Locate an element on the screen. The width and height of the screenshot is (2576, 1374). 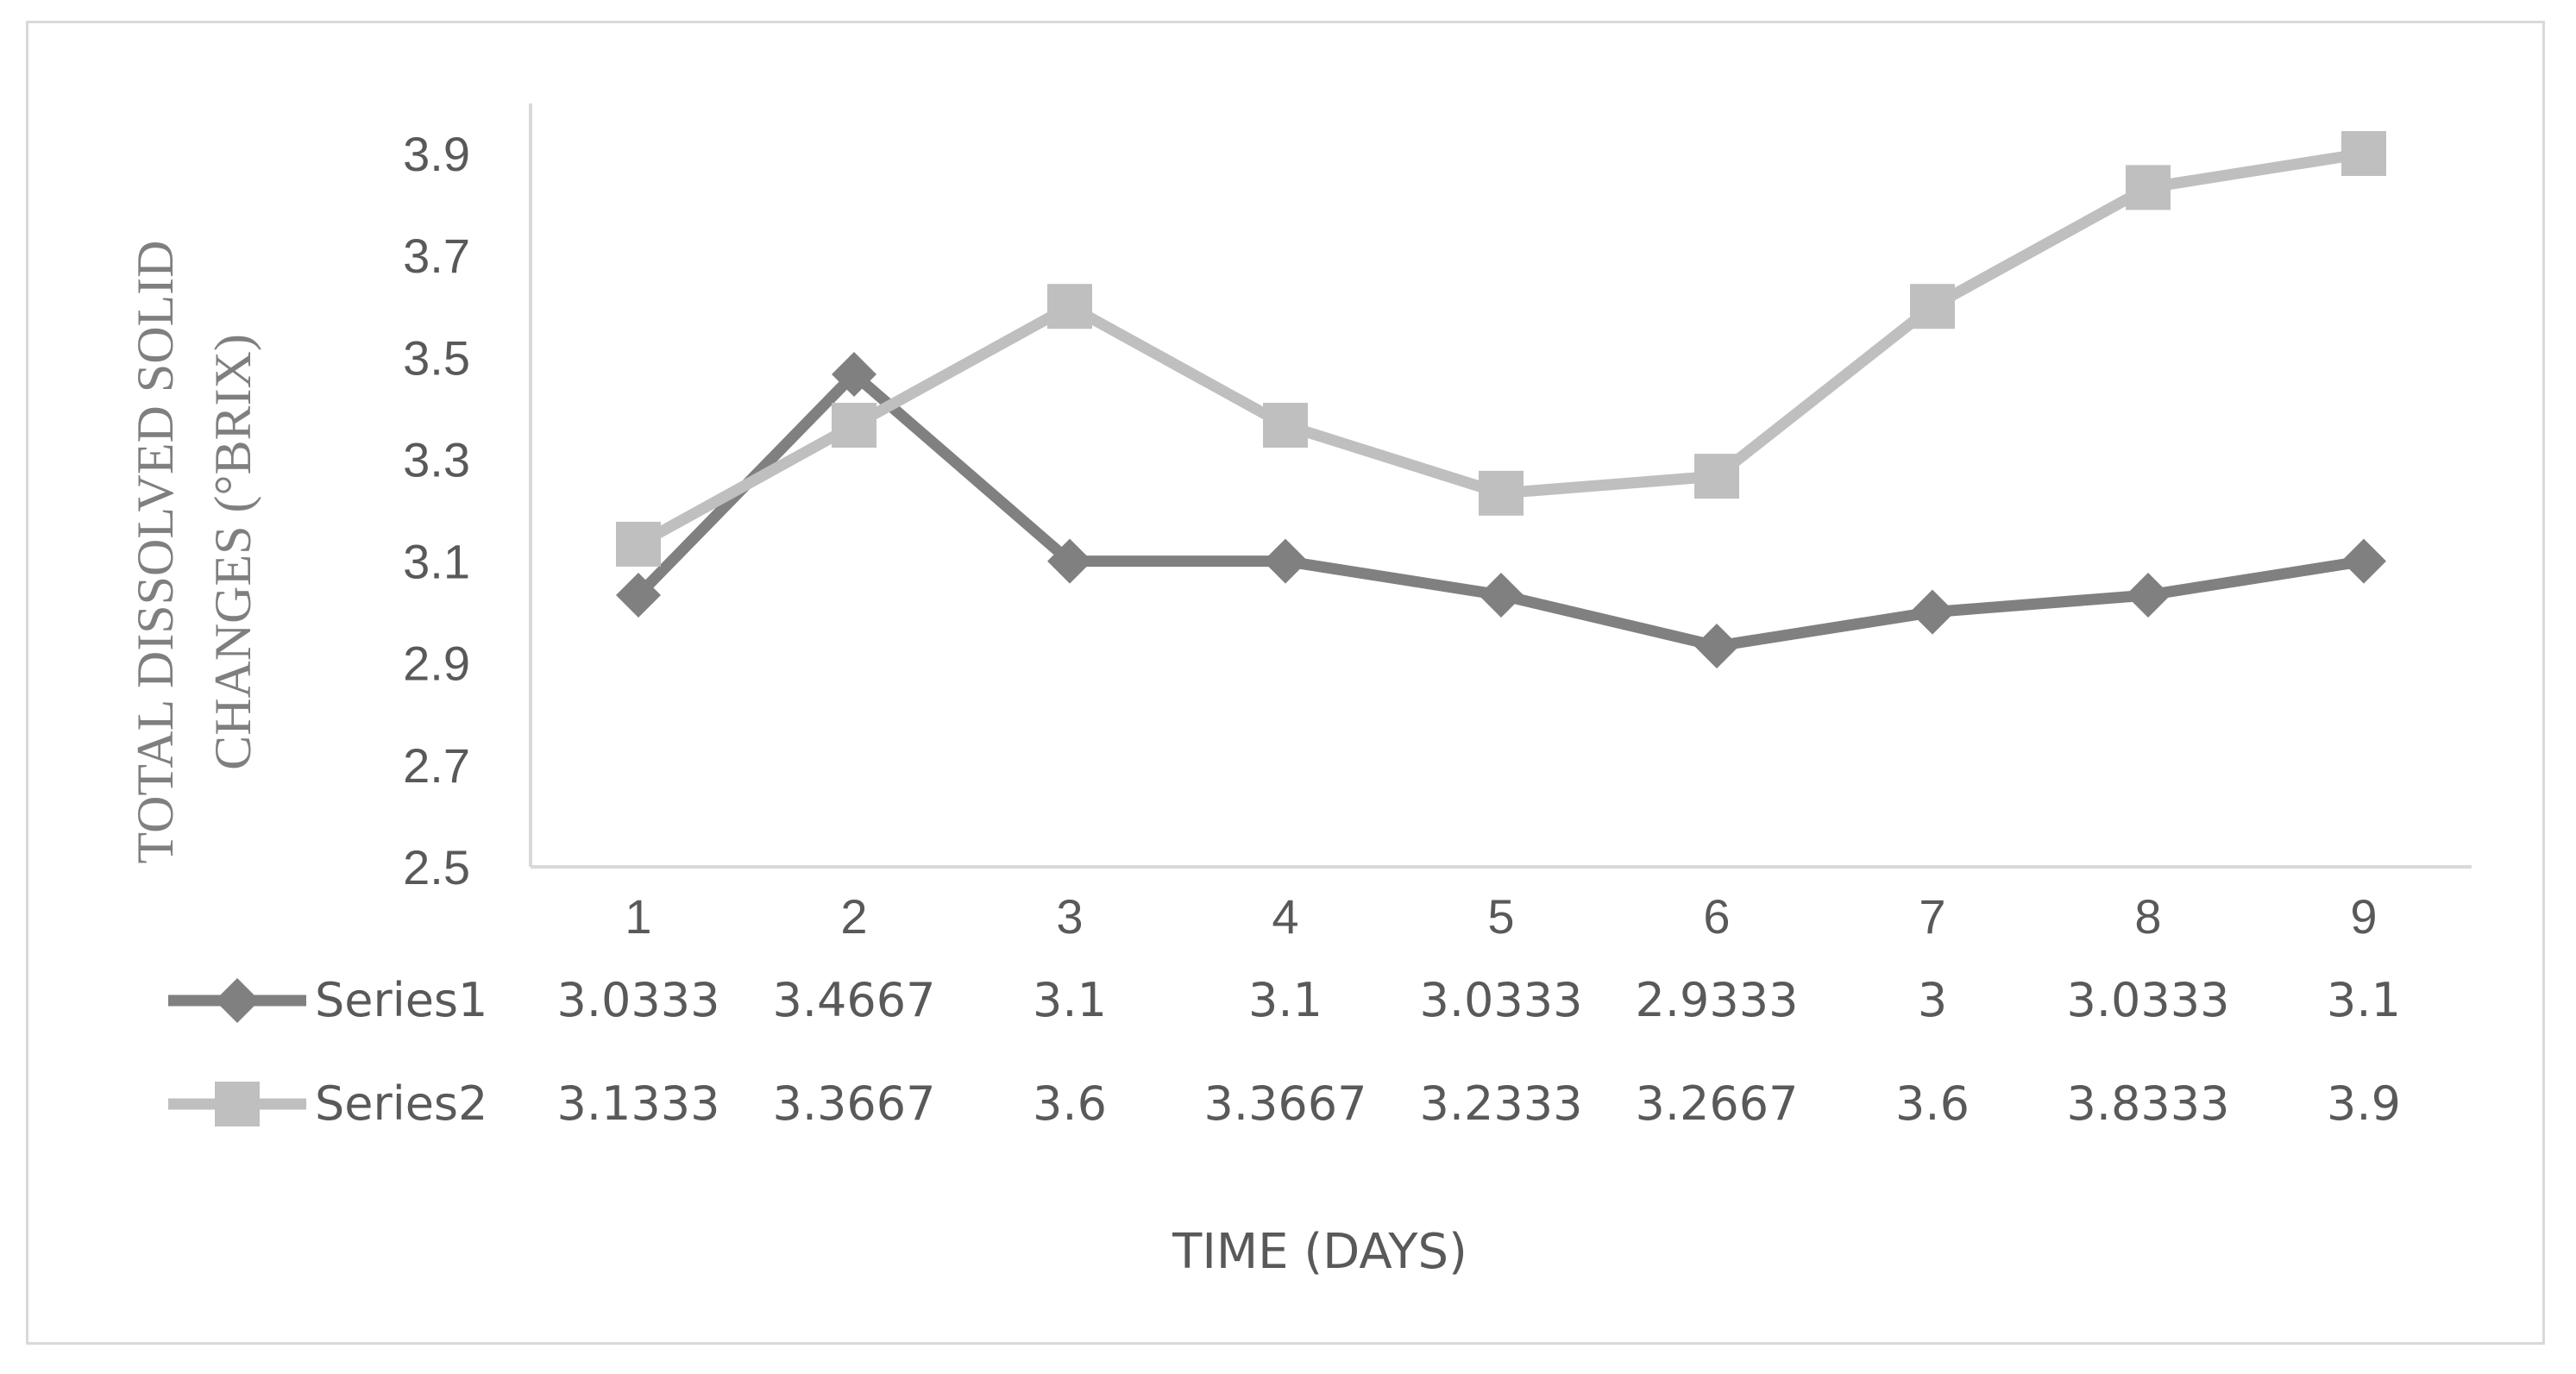
y-axis-title: TOTAL DISSOLVED SOLID CHANGES (°BRIX) is located at coordinates (194, 552).